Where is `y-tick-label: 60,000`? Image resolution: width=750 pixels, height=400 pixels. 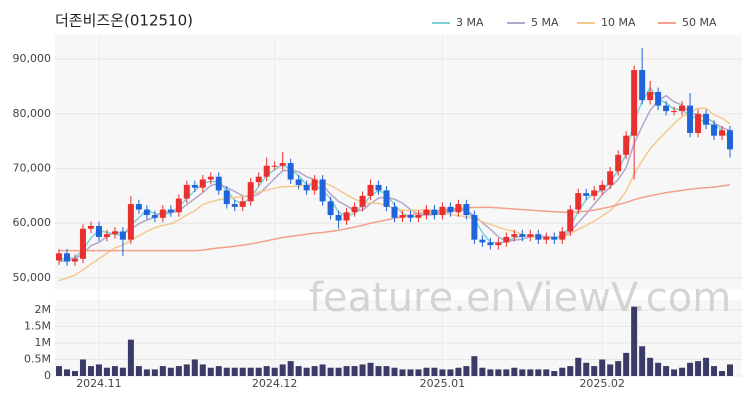
y-tick-label: 60,000 is located at coordinates (32, 222).